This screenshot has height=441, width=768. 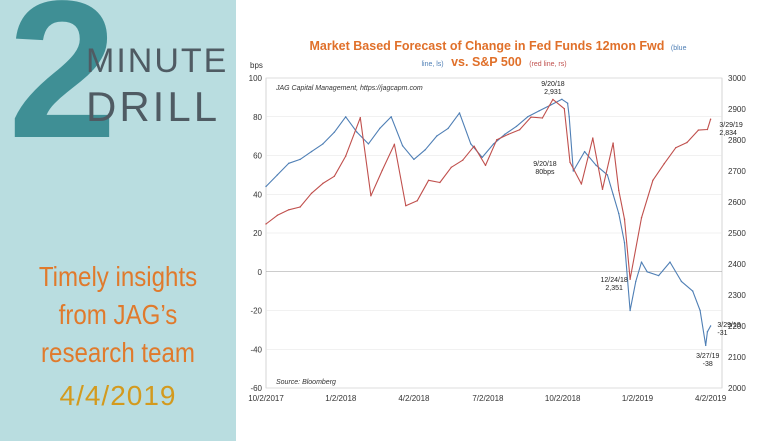 What do you see at coordinates (62, 89) in the screenshot?
I see `brand-number: 2` at bounding box center [62, 89].